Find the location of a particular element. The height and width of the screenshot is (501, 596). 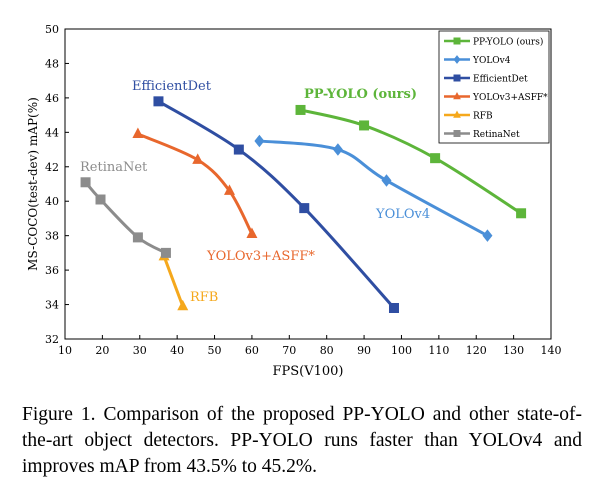

y-tick-label: 46 is located at coordinates (52, 98).